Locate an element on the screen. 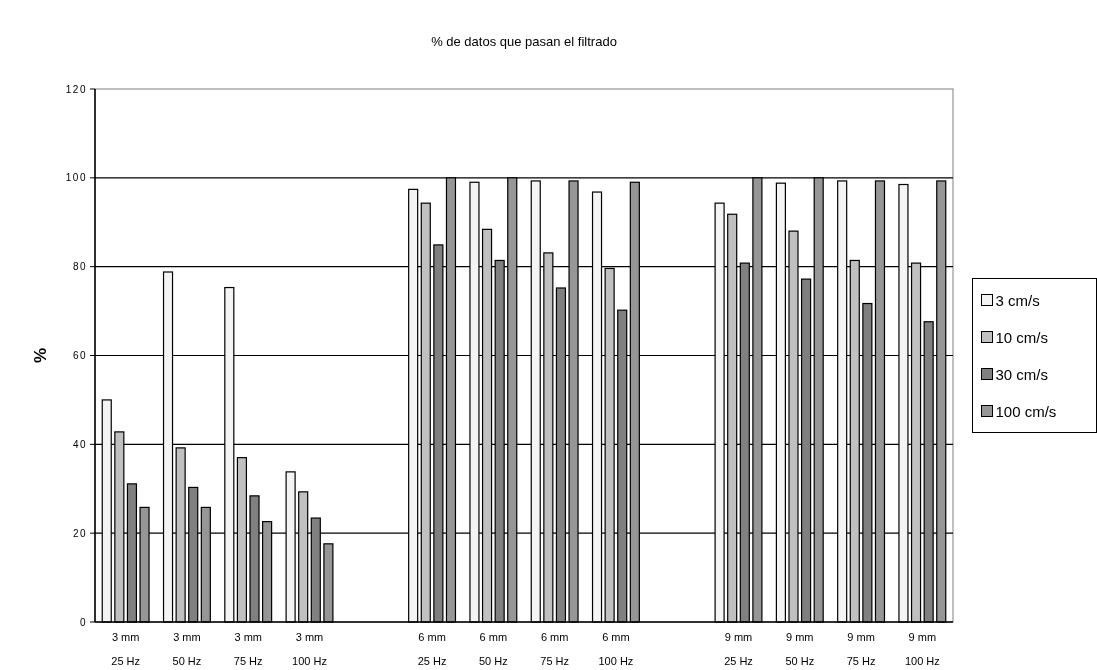 The image size is (1097, 670). y-axis-title: % is located at coordinates (40, 355).